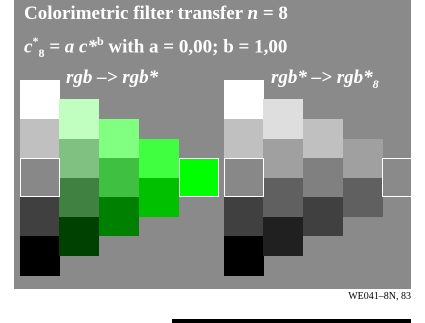 The image size is (425, 323). Describe the element at coordinates (379, 296) in the screenshot. I see `figure-code: WE041–8N, 83` at that location.